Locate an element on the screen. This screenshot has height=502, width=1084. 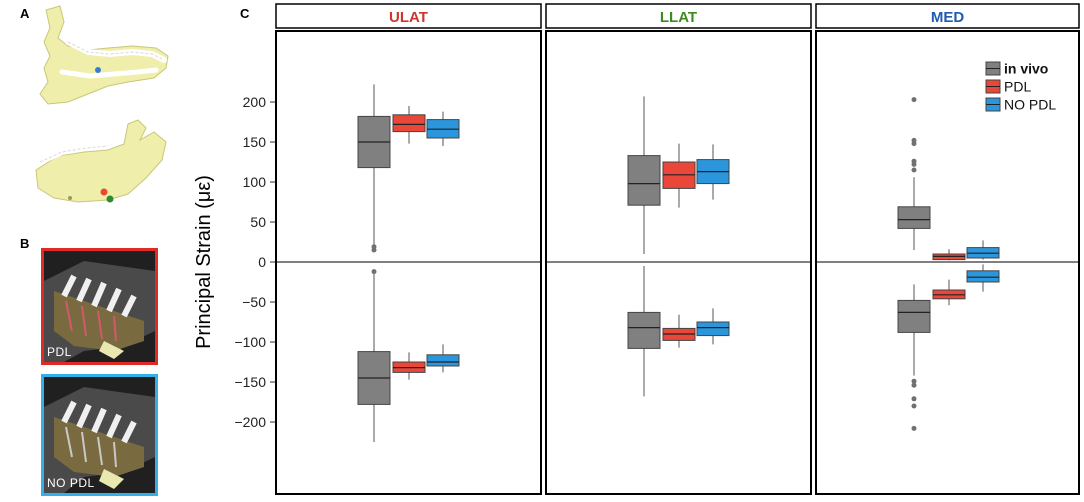
y-tick-label: 200 is located at coordinates (255, 102).